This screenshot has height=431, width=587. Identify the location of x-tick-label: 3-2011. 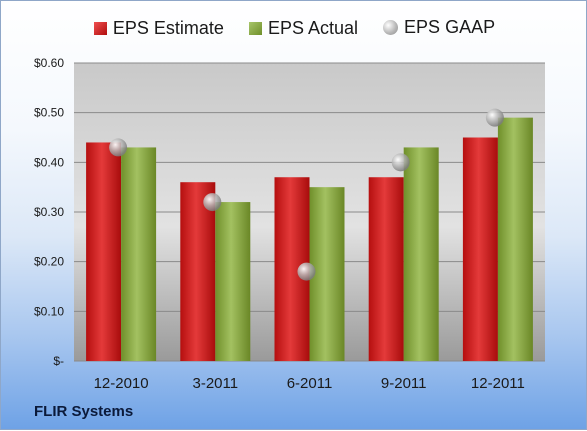
(216, 383).